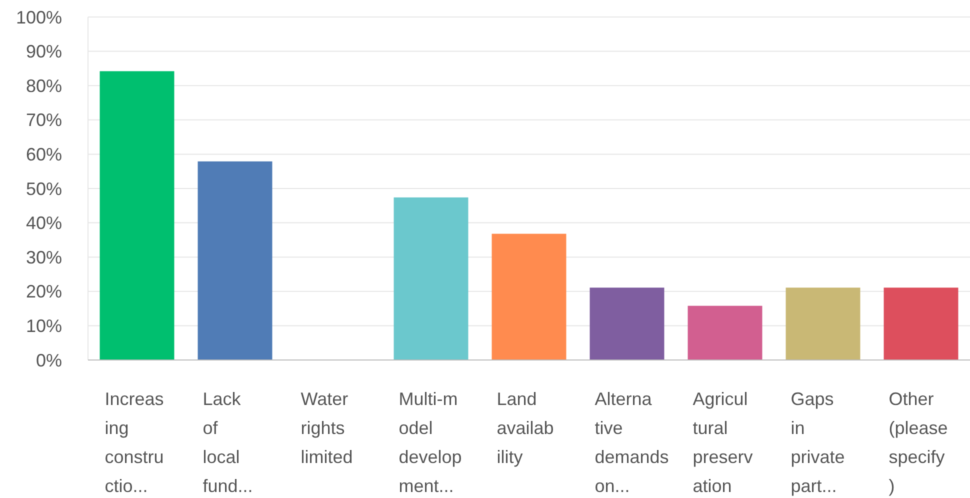  What do you see at coordinates (39, 17) in the screenshot?
I see `y-tick-label: 100%` at bounding box center [39, 17].